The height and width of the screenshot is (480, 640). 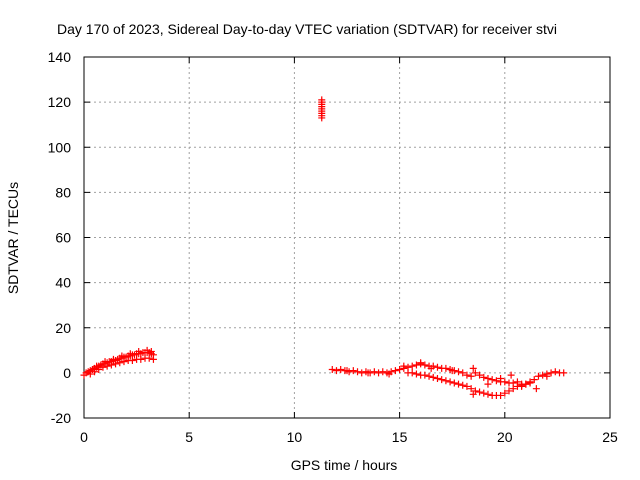 I want to click on x-tick-label: 5, so click(x=189, y=437).